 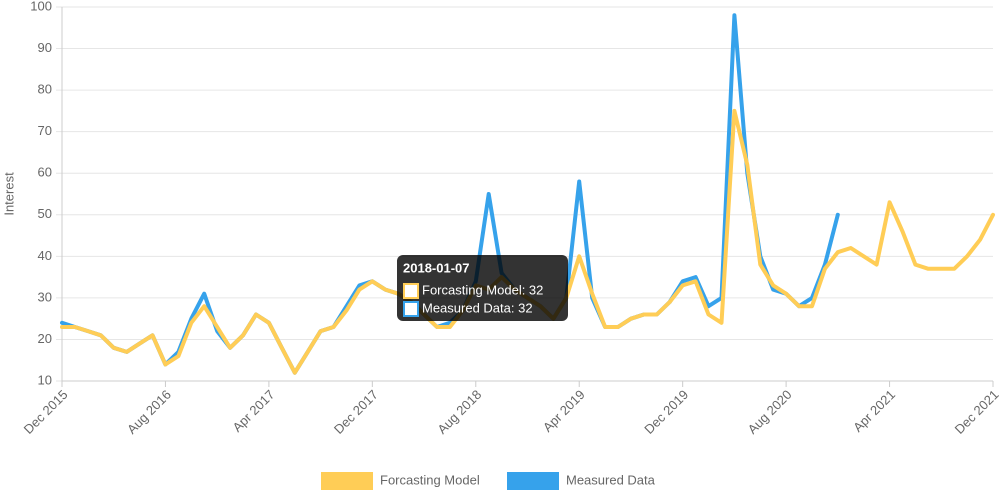 What do you see at coordinates (430, 479) in the screenshot?
I see `legend-label: Forcasting Model` at bounding box center [430, 479].